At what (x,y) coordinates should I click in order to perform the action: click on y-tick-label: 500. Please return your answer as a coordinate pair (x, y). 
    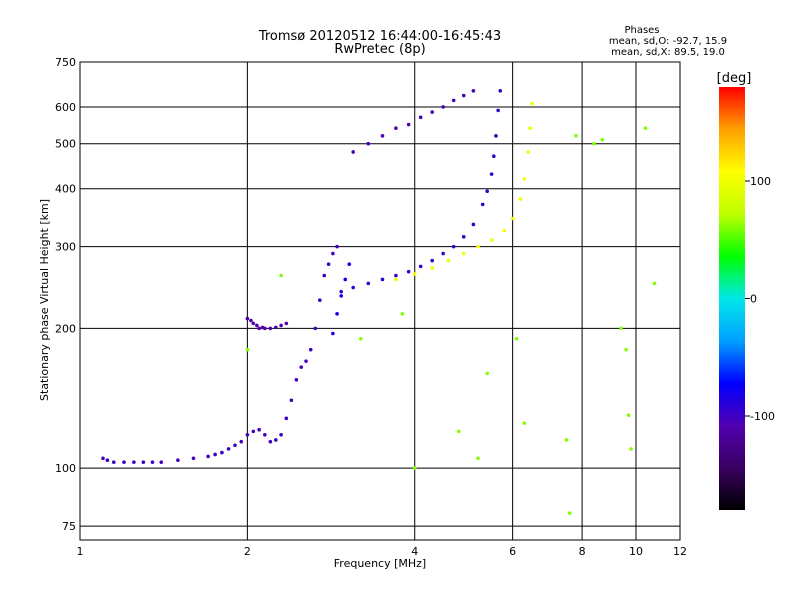
    Looking at the image, I should click on (65, 144).